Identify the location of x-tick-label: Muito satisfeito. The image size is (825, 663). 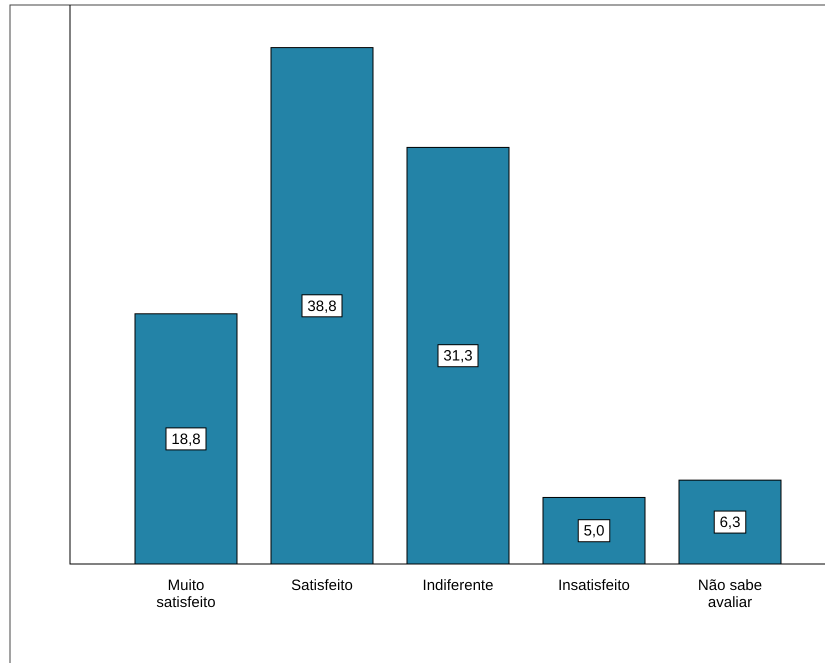
(186, 594).